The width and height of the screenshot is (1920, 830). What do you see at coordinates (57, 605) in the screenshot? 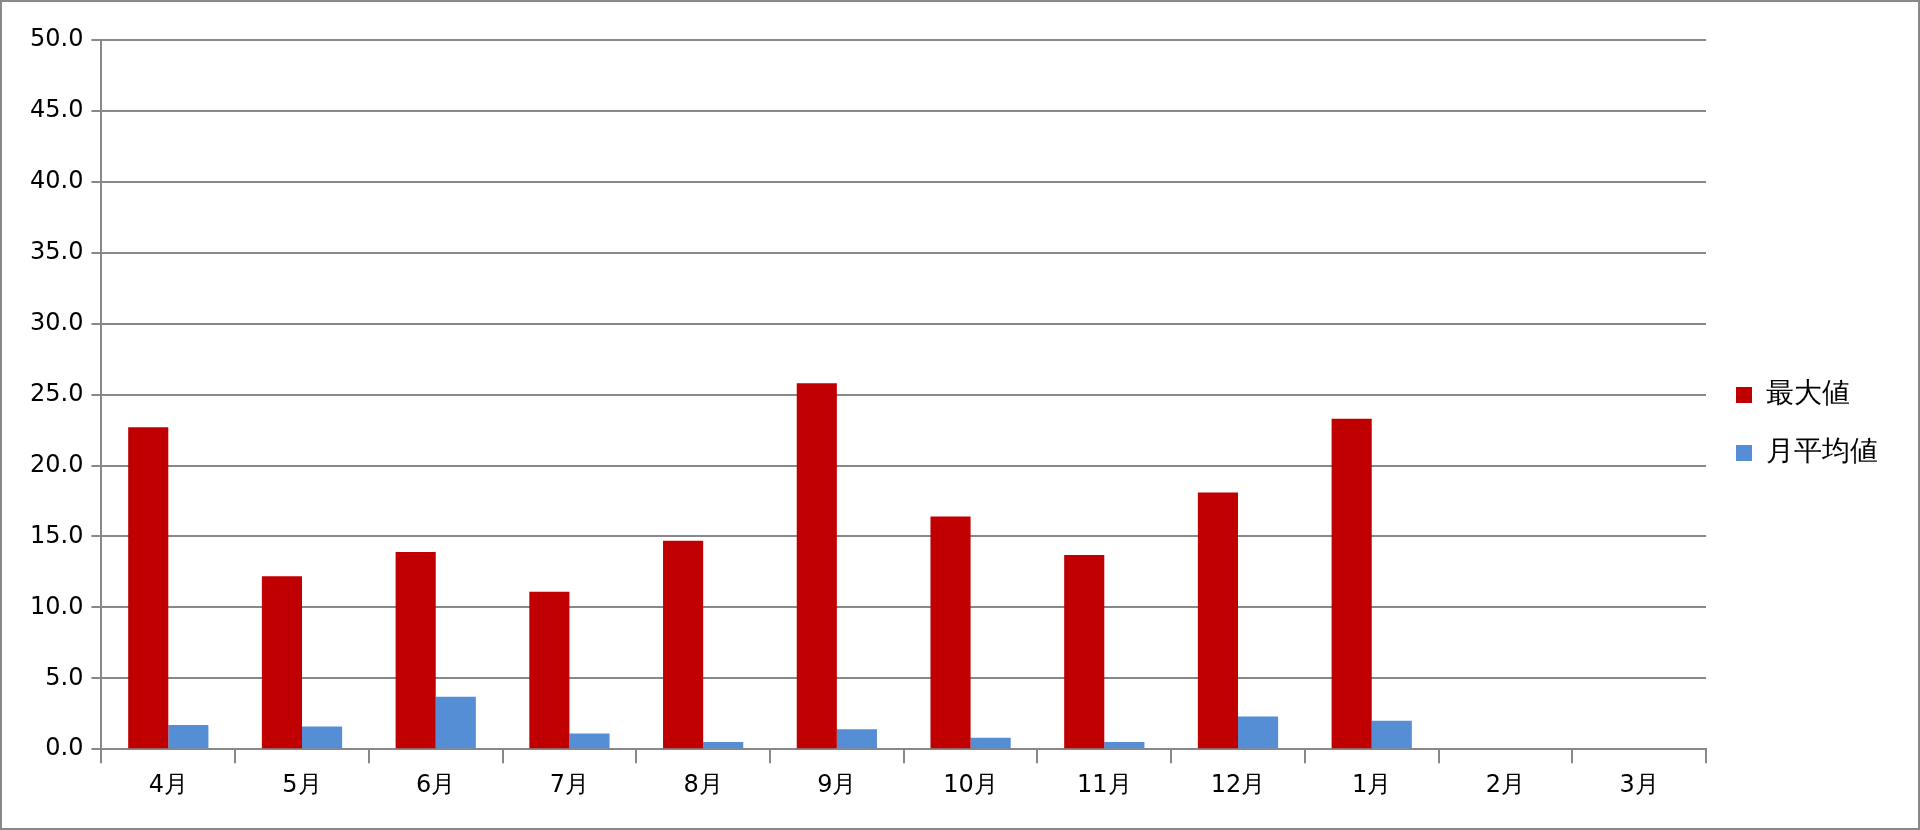
I see `y-tick-label: 10.0` at bounding box center [57, 605].